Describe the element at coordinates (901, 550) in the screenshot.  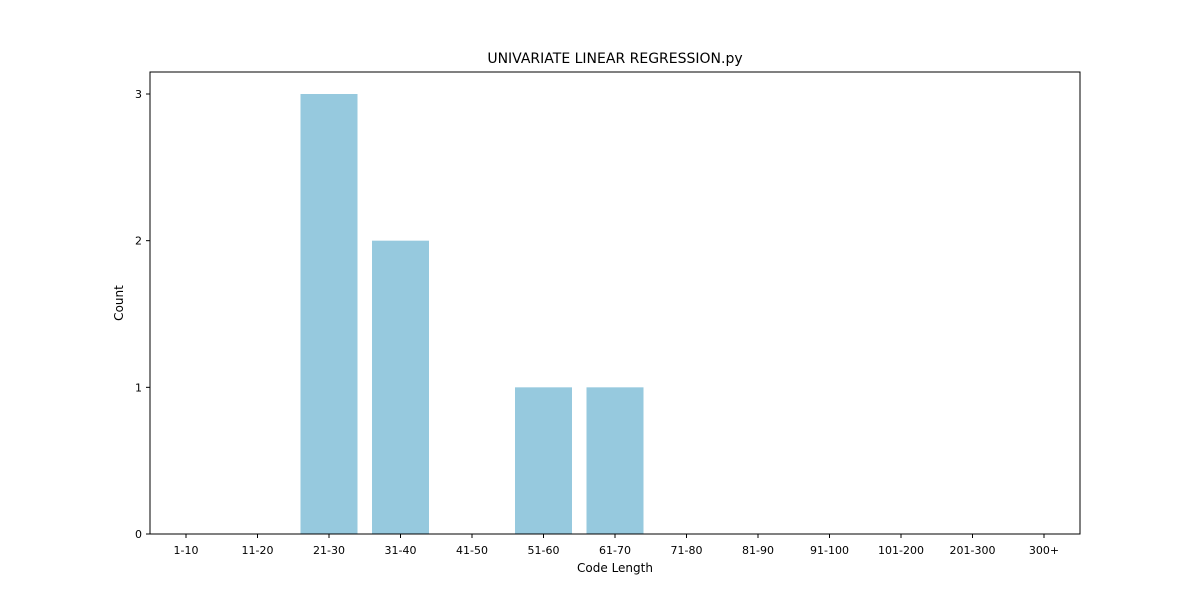
I see `x-tick-label: 101-200` at that location.